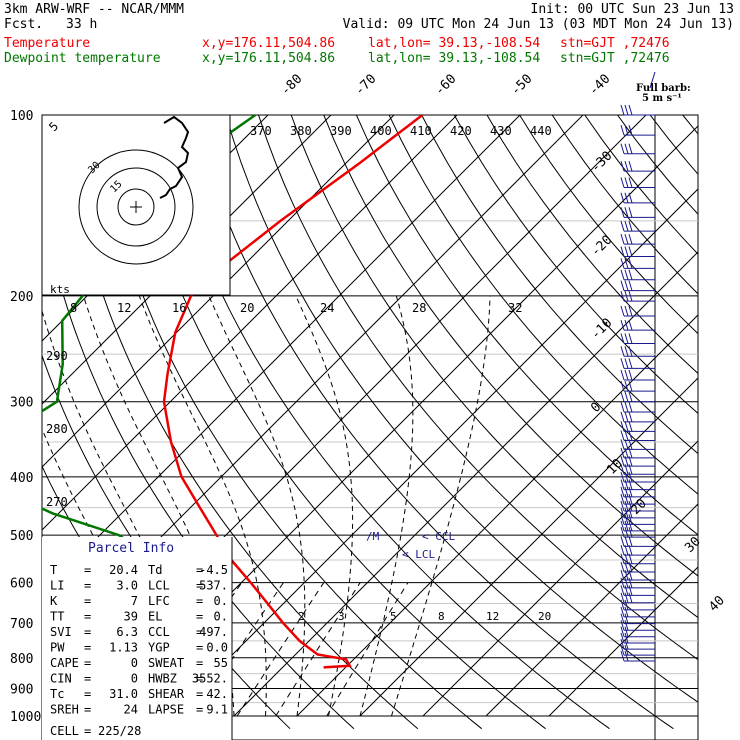 This screenshot has height=740, width=740. Describe the element at coordinates (217, 710) in the screenshot. I see `parcel-value: 9.1` at that location.